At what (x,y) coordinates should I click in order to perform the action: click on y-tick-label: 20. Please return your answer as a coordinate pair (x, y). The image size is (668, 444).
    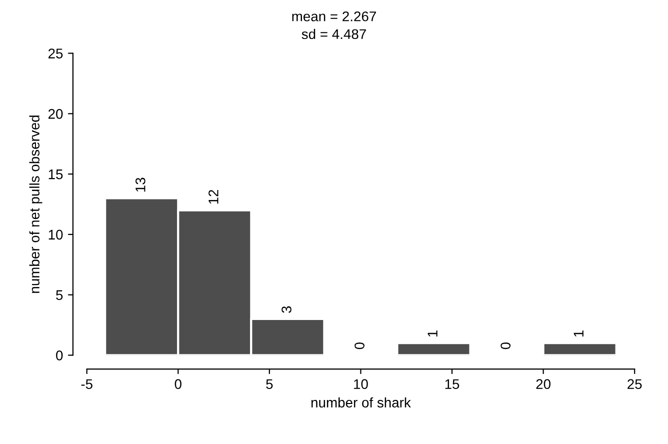
    Looking at the image, I should click on (55, 114).